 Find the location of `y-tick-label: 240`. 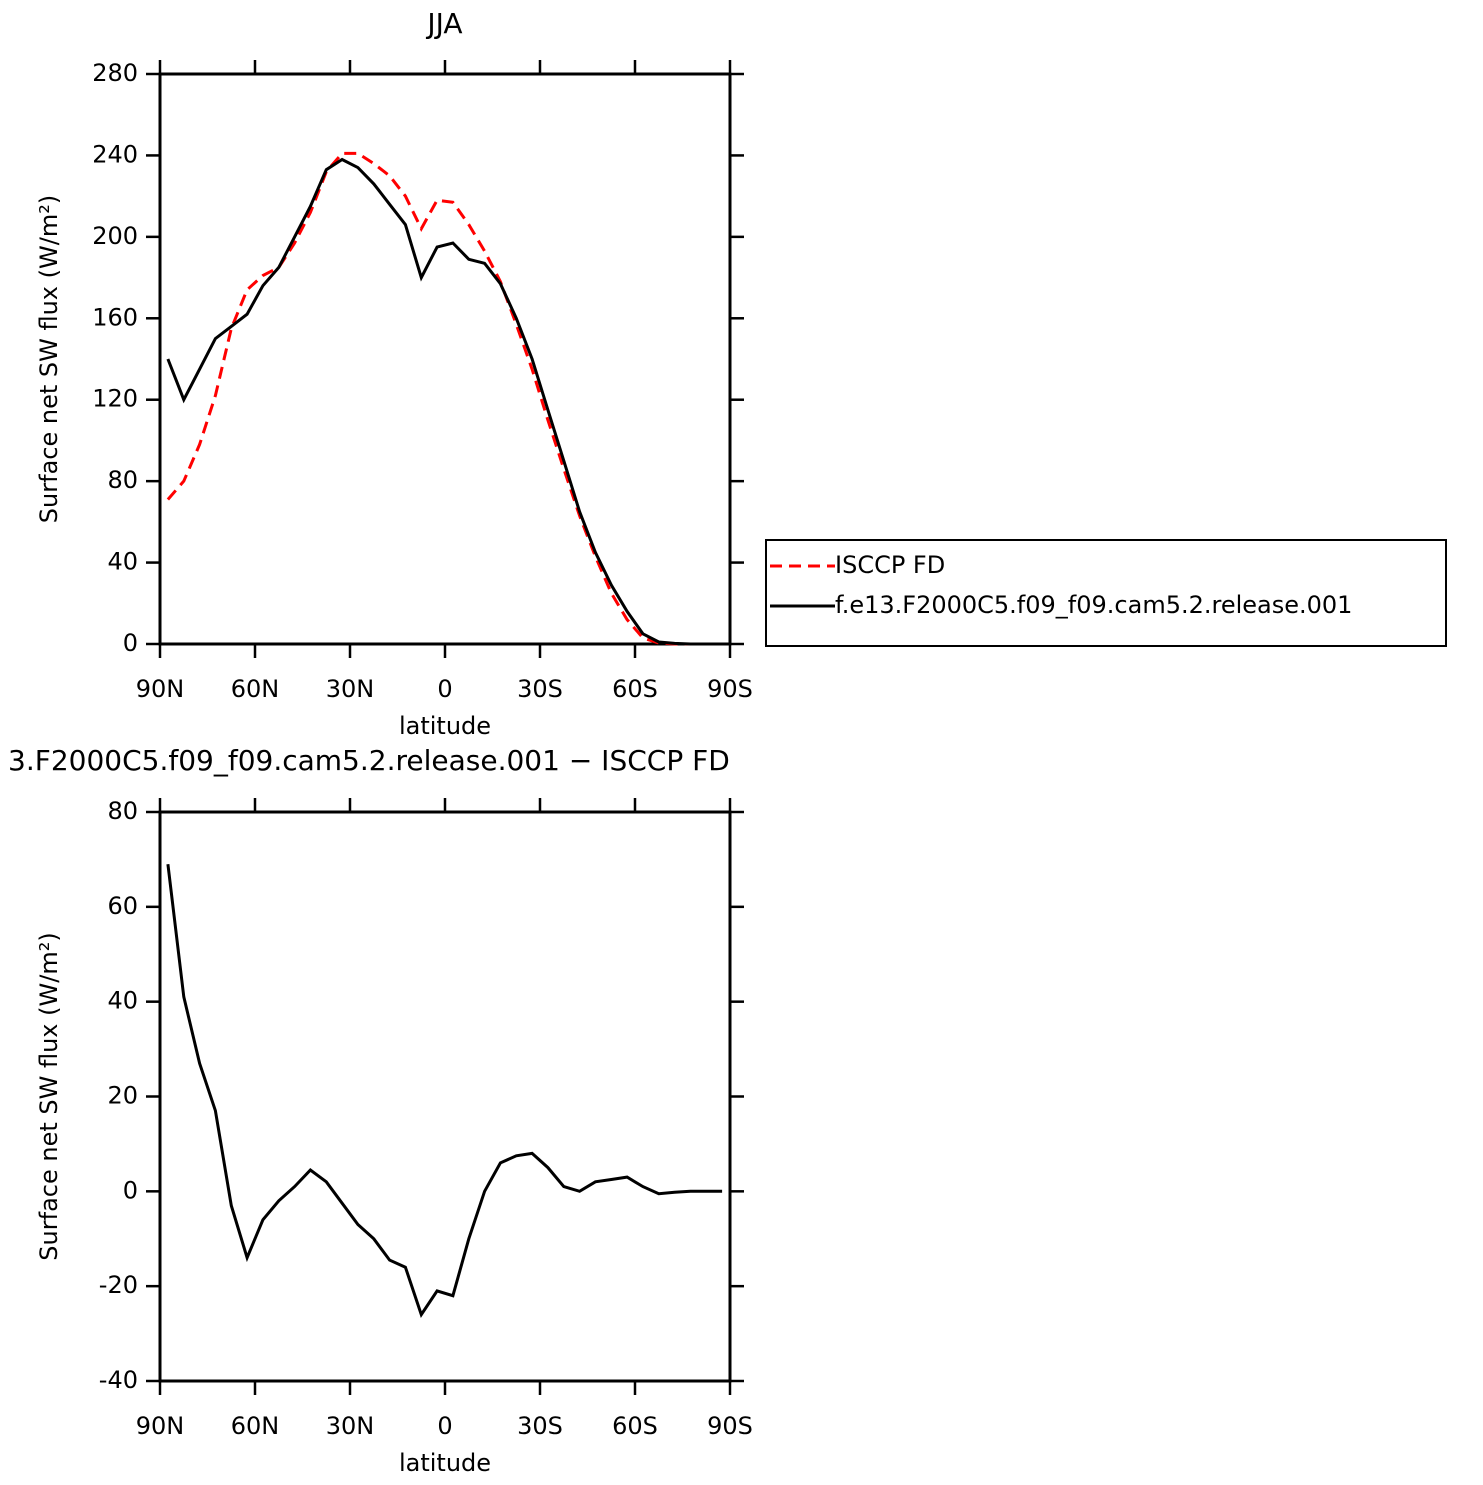

y-tick-label: 240 is located at coordinates (115, 154).